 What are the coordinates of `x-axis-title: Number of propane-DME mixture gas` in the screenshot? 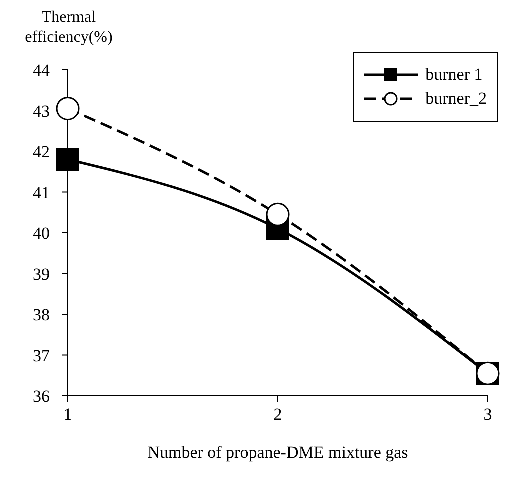 It's located at (278, 452).